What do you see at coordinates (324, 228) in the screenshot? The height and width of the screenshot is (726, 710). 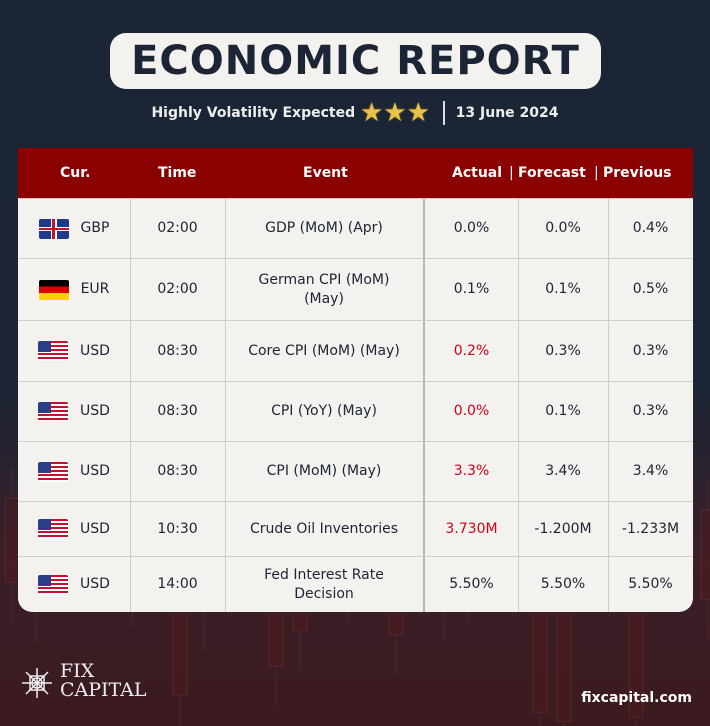 I see `cell-event: GDP (MoM) (Apr)` at bounding box center [324, 228].